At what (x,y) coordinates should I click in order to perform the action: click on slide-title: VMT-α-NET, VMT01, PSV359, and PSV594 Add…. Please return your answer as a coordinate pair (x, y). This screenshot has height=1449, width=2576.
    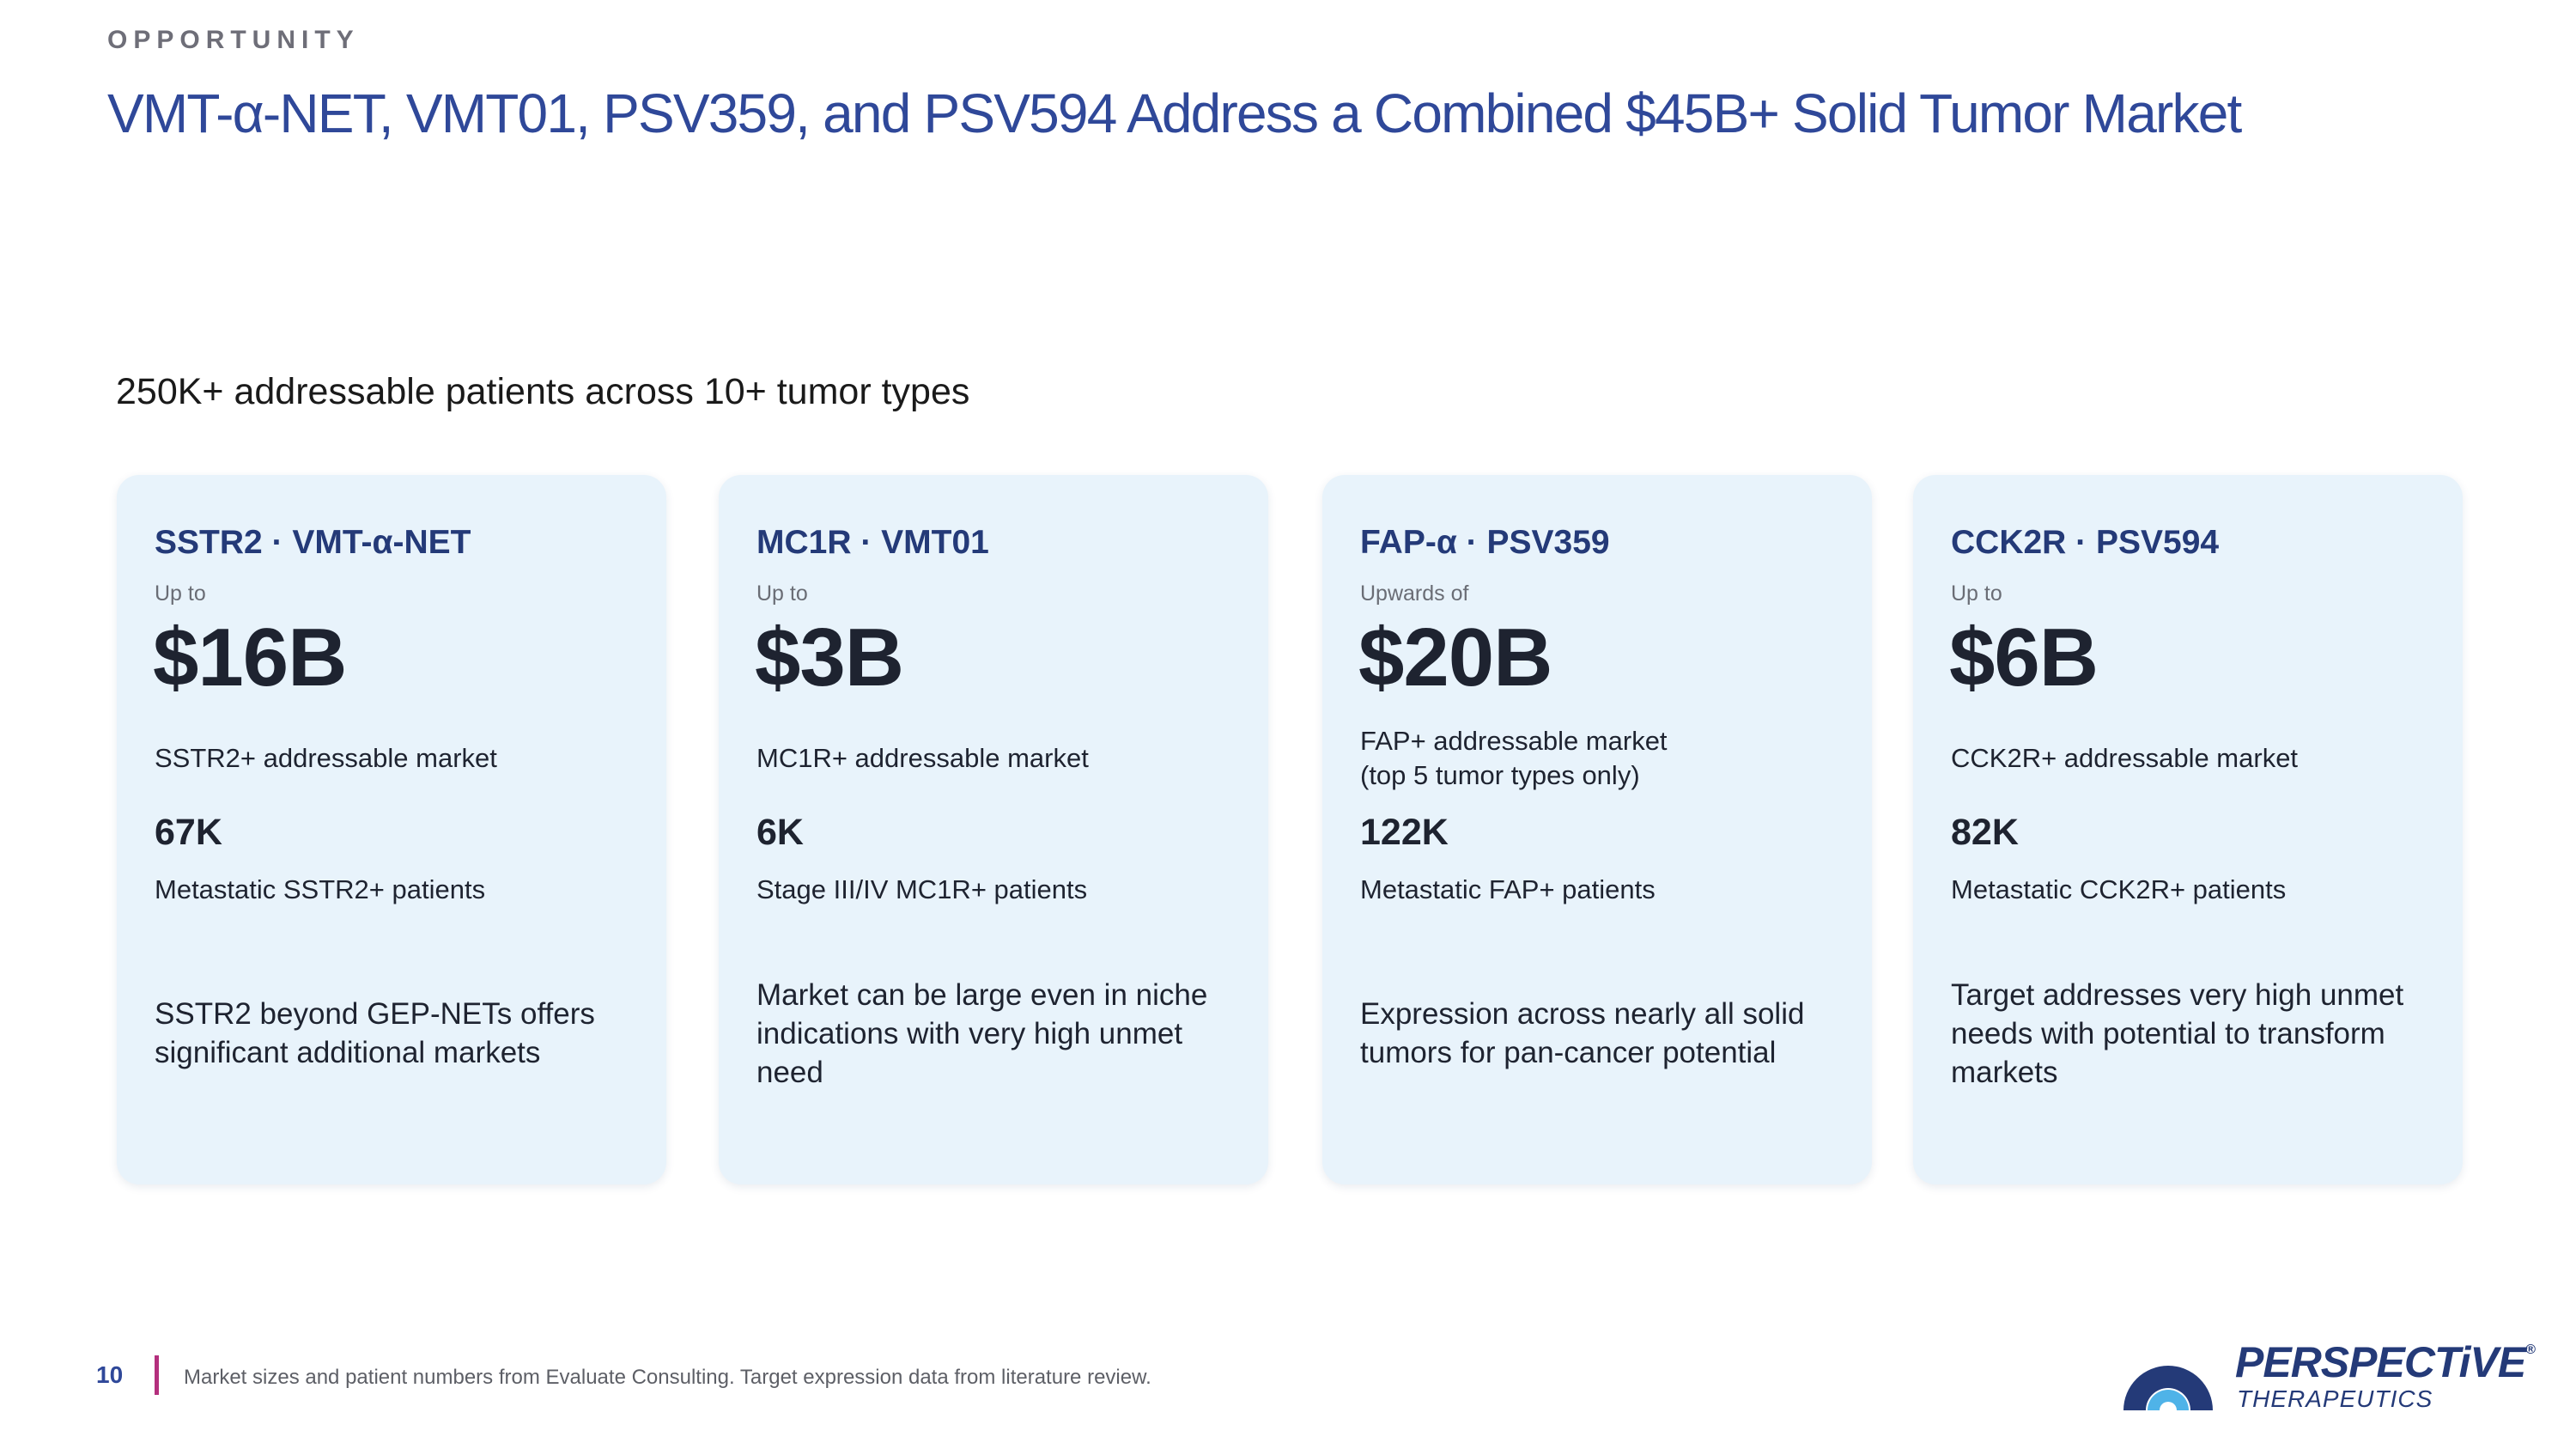
    Looking at the image, I should click on (1174, 113).